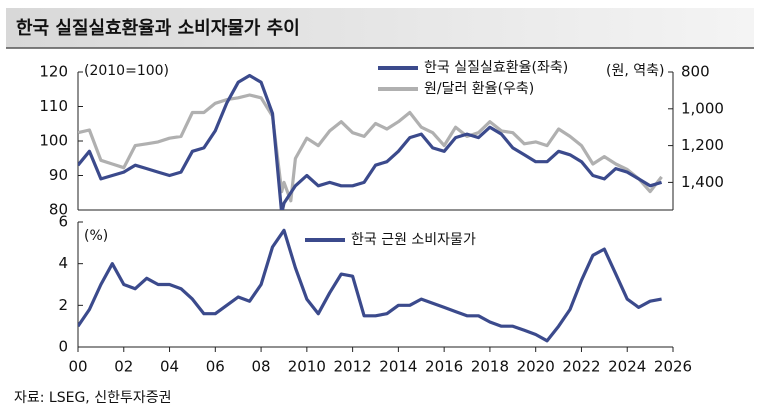 This screenshot has width=760, height=417. What do you see at coordinates (695, 72) in the screenshot?
I see `y2-tick-label: 800` at bounding box center [695, 72].